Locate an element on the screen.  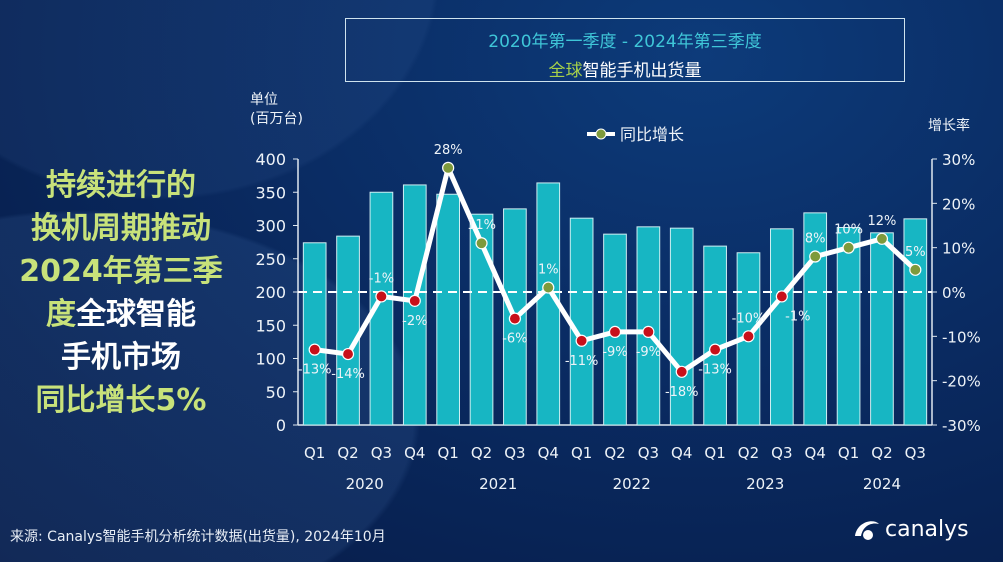
left-axis-tick-label: 0 is located at coordinates (281, 425).